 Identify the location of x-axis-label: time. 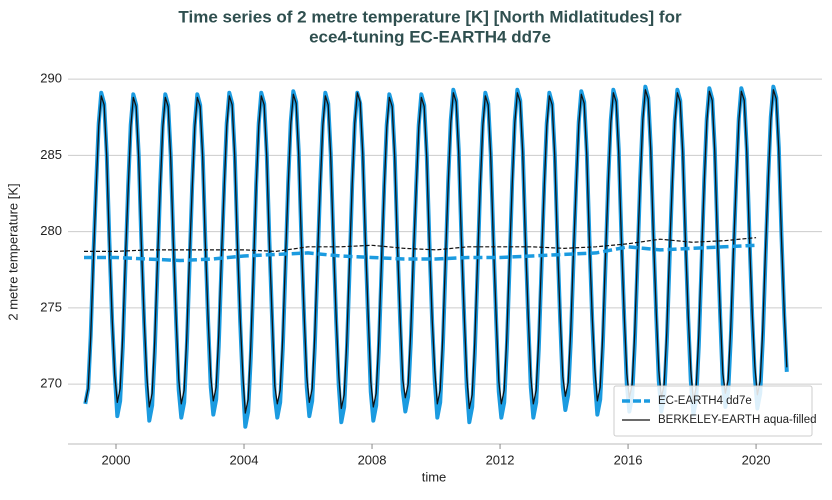
(434, 476).